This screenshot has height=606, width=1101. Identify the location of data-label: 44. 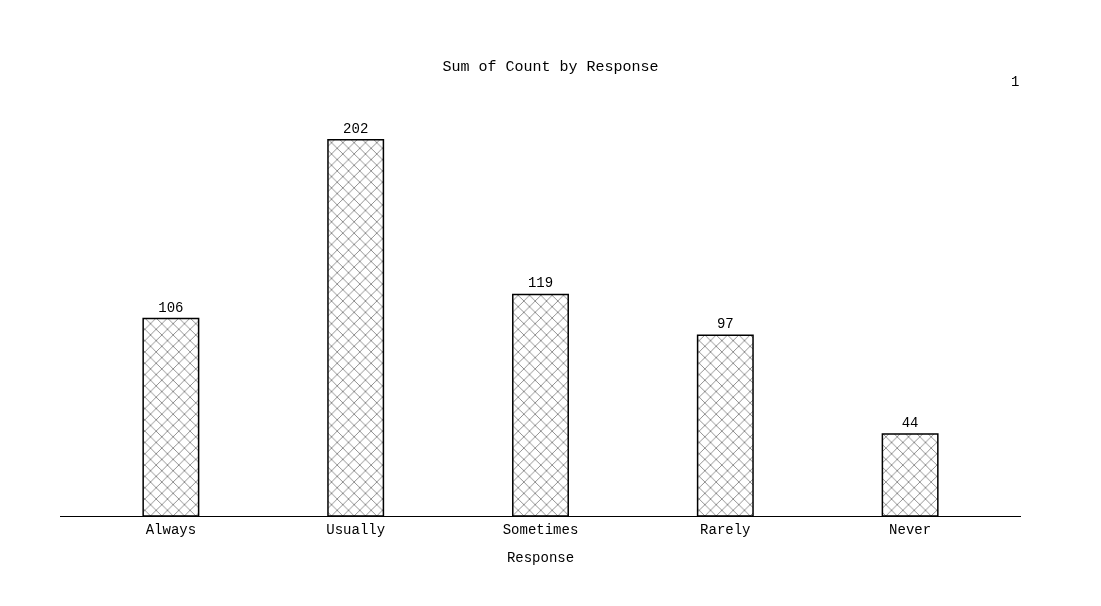
(910, 423).